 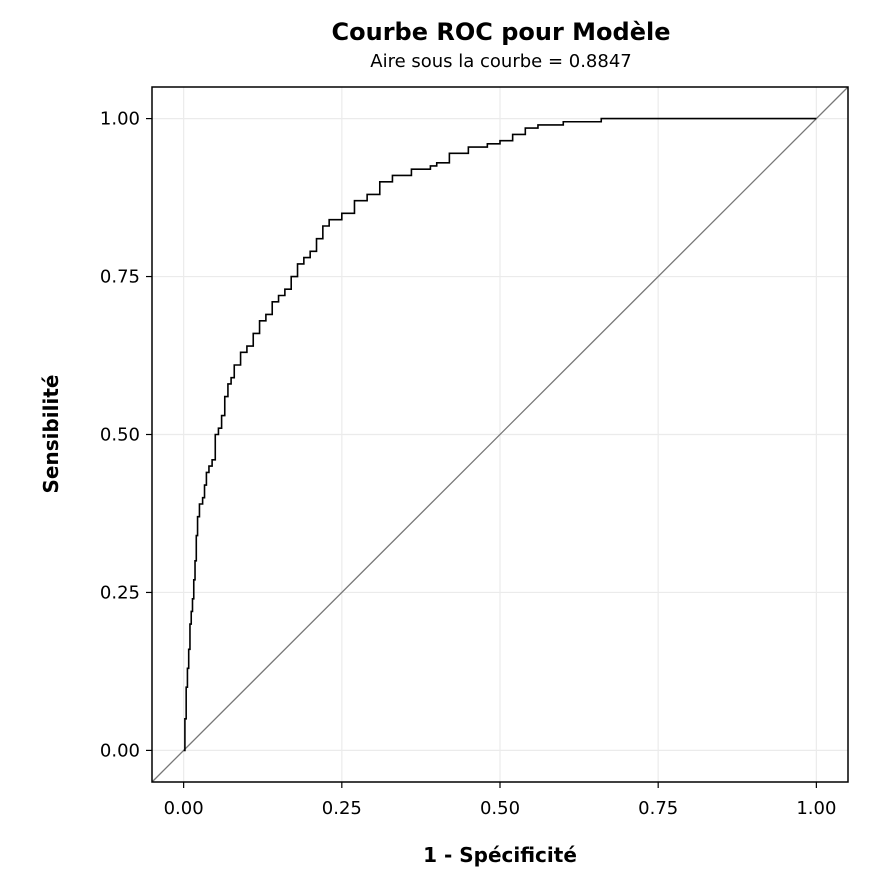 What do you see at coordinates (500, 808) in the screenshot?
I see `x-tick-label: 0.50` at bounding box center [500, 808].